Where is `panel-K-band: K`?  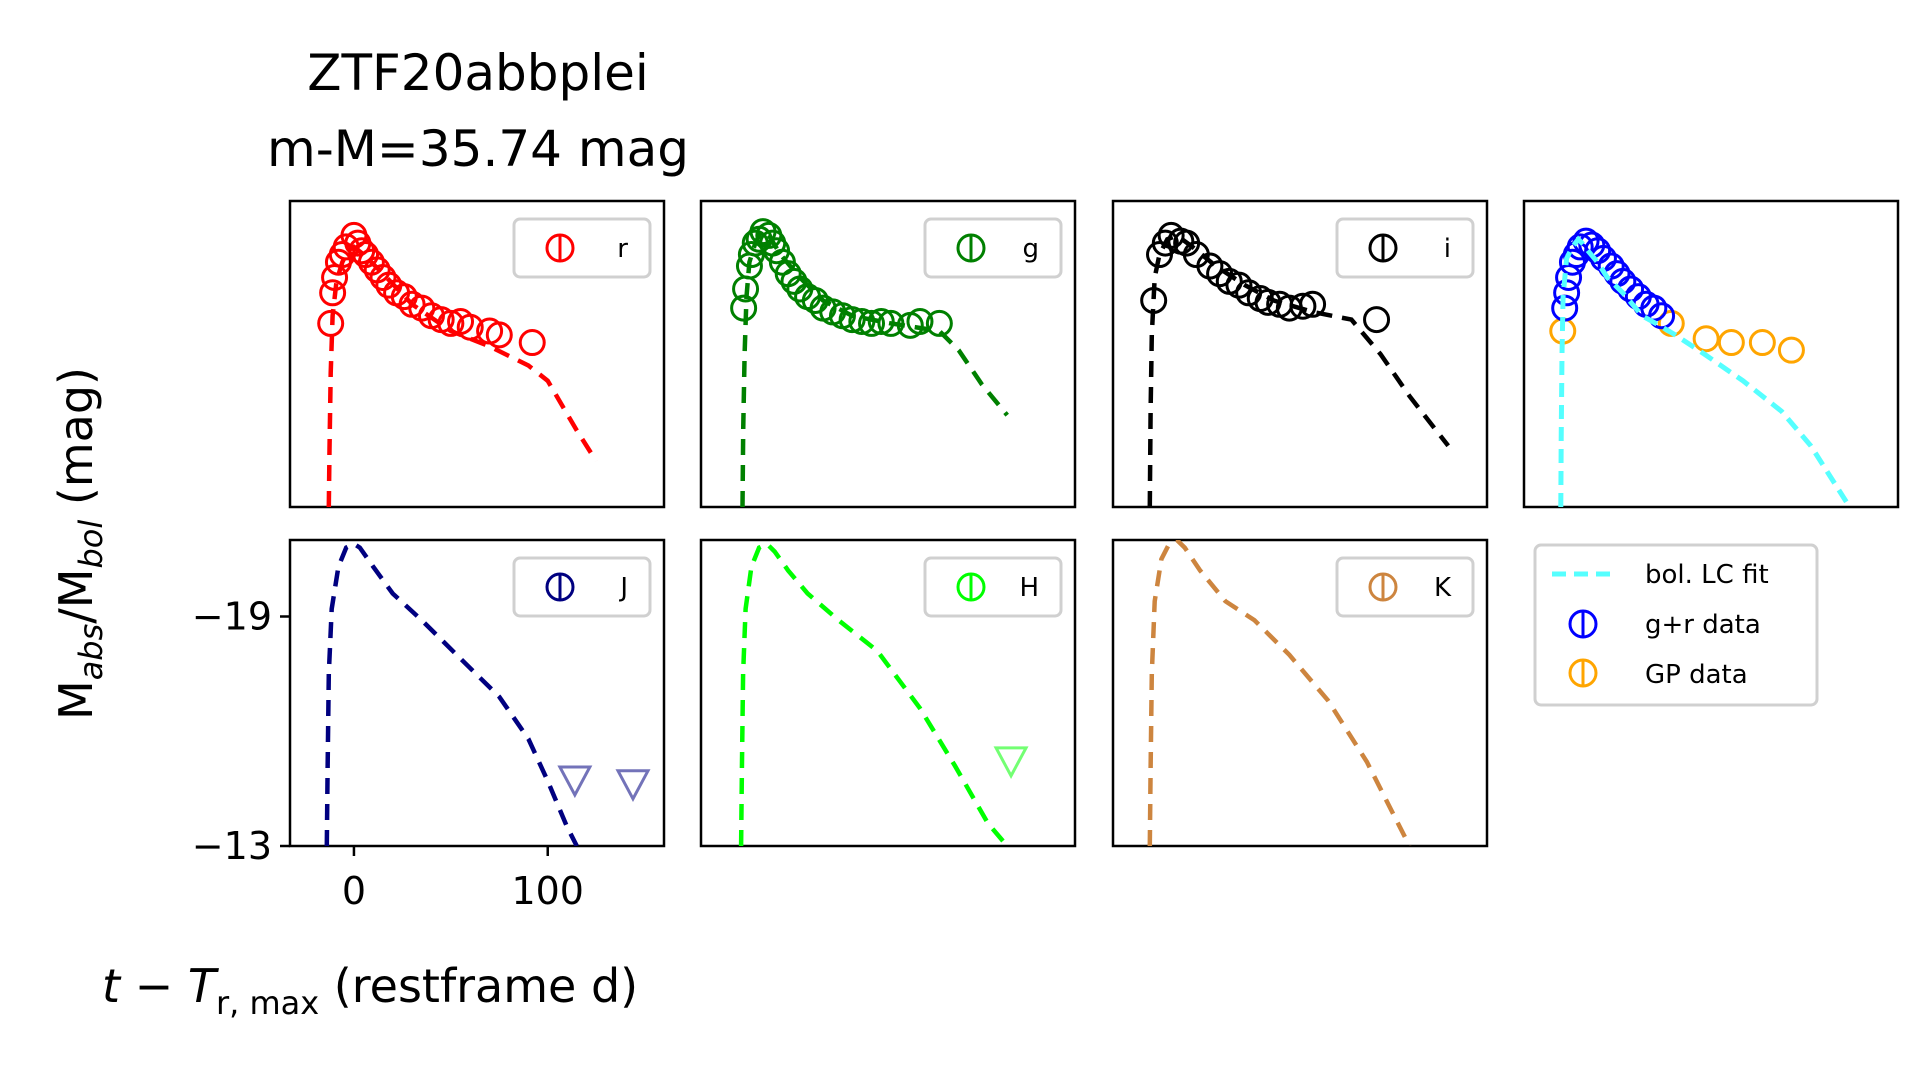 panel-K-band: K is located at coordinates (1300, 693).